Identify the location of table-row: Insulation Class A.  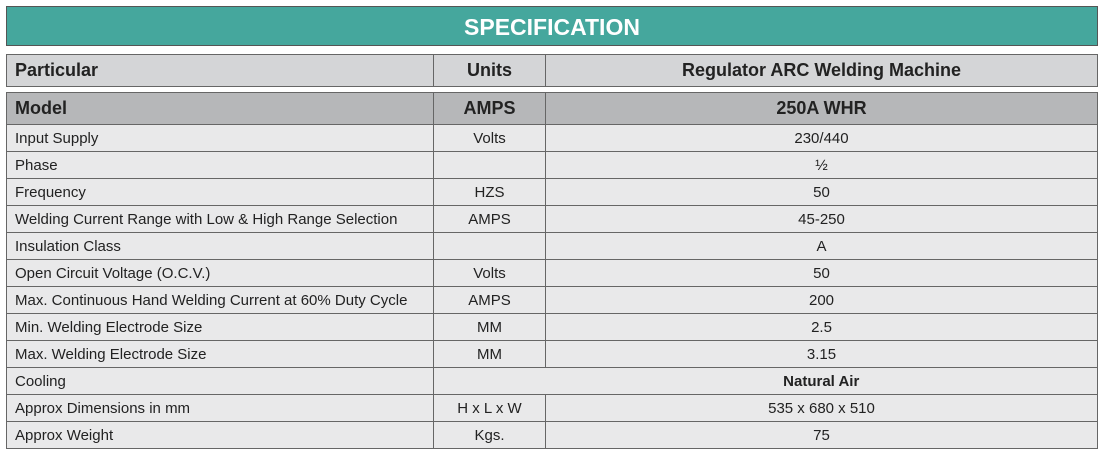
(552, 246).